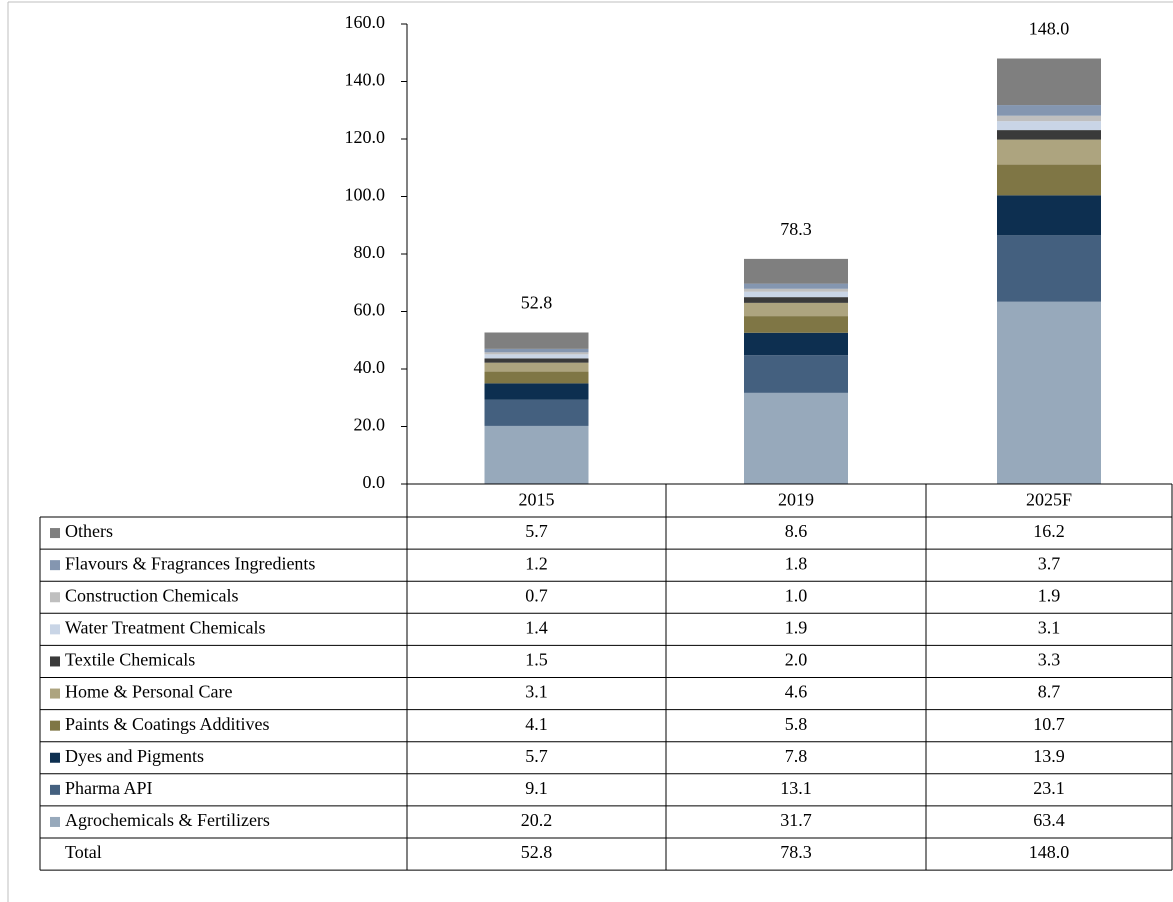 Image resolution: width=1173 pixels, height=902 pixels. I want to click on table-value: 10.7, so click(1049, 724).